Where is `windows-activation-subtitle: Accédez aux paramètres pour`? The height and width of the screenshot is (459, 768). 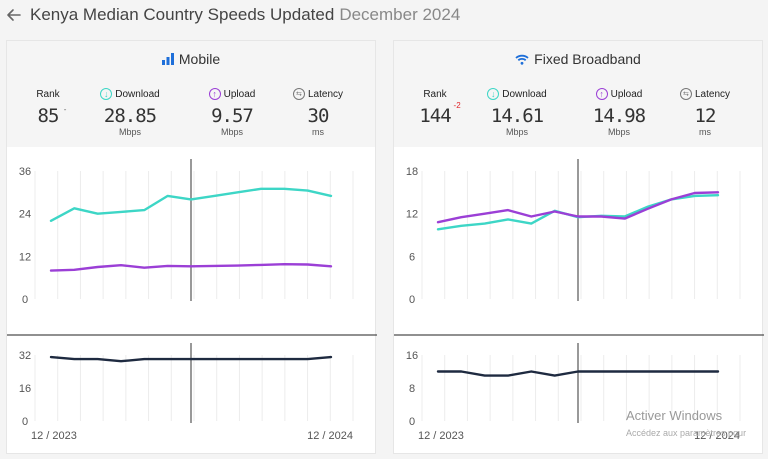 windows-activation-subtitle: Accédez aux paramètres pour is located at coordinates (686, 433).